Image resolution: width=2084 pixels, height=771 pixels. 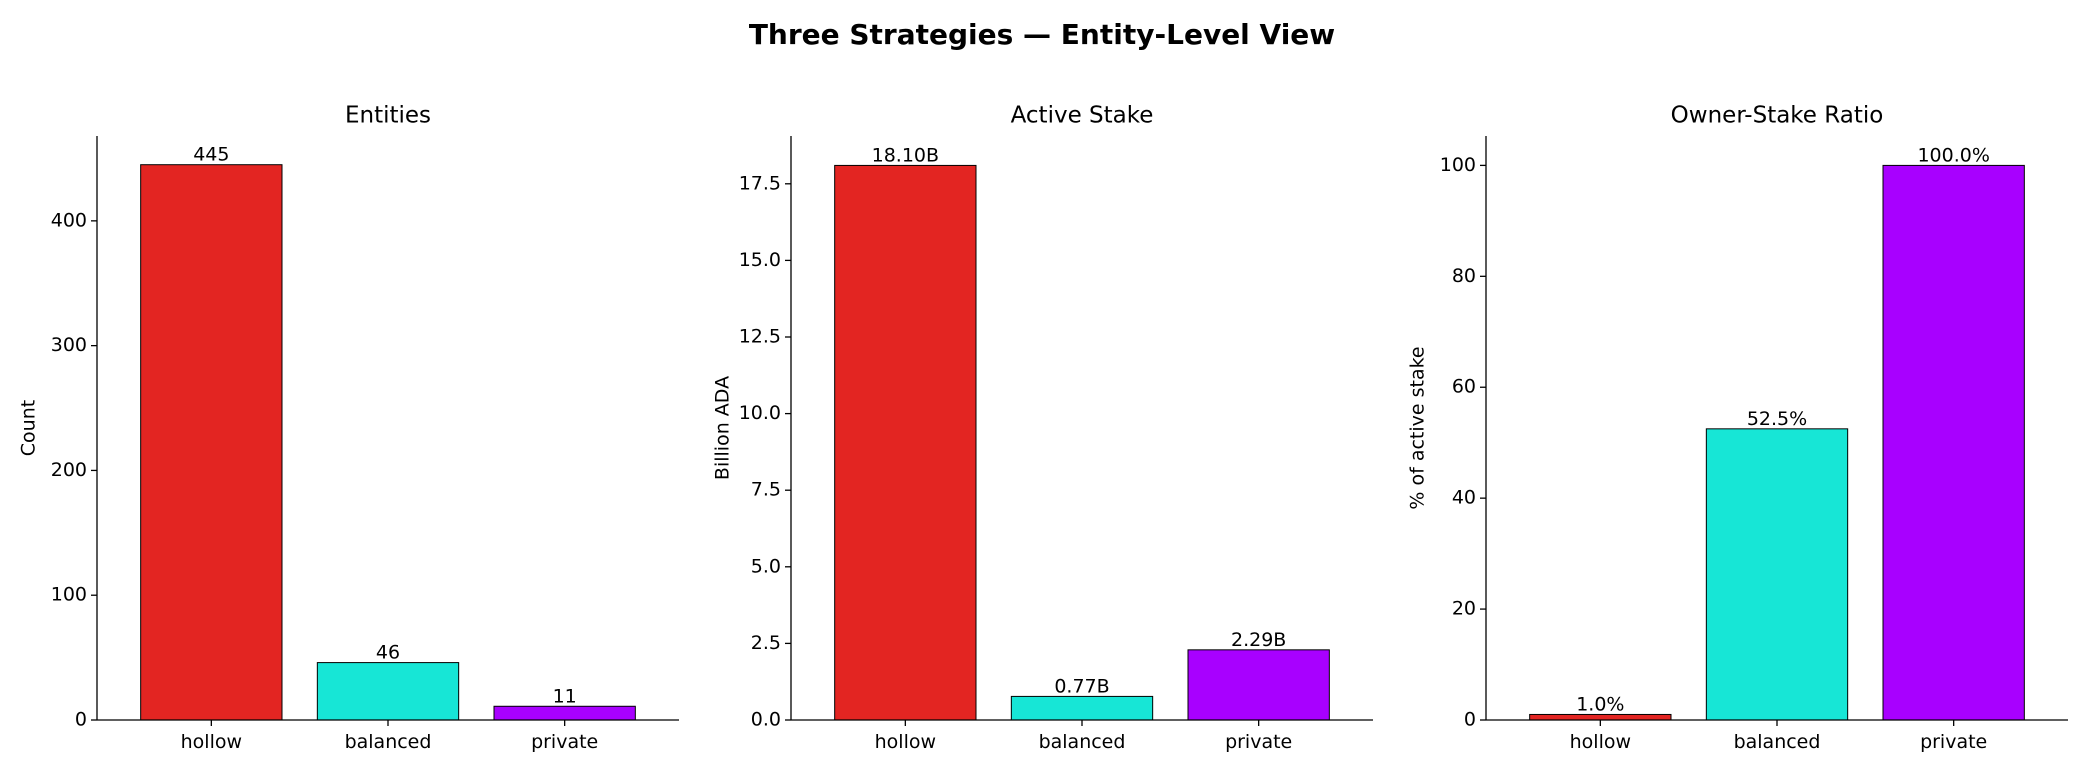 I want to click on figure-title: Three Strategies — Entity-Level View, so click(x=1042, y=34).